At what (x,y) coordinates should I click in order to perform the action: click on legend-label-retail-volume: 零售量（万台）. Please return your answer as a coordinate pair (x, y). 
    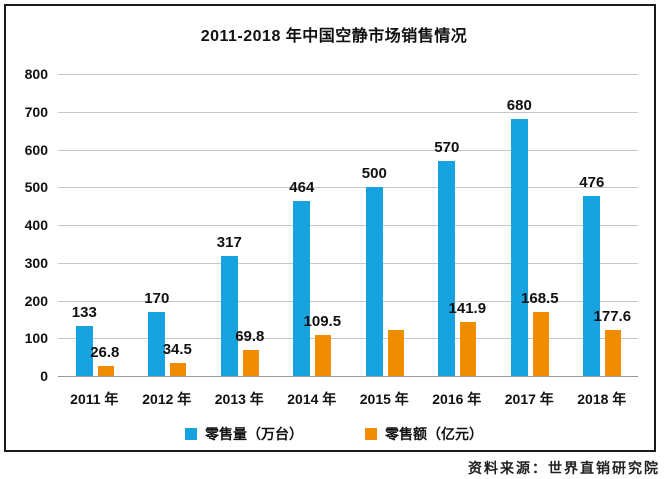
    Looking at the image, I should click on (254, 434).